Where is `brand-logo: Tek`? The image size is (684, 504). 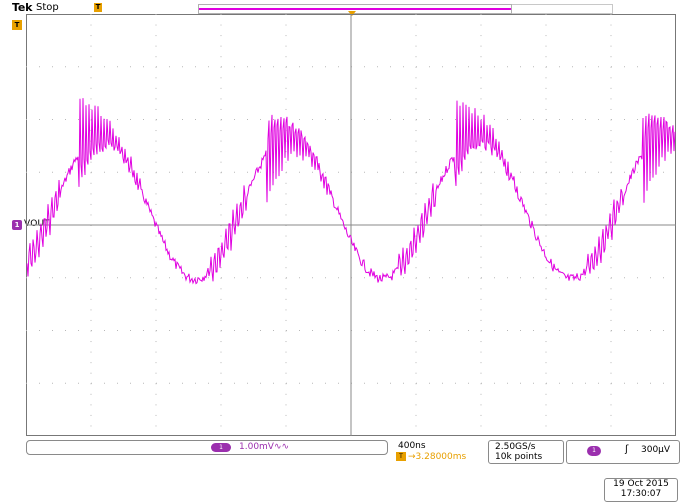
brand-logo: Tek is located at coordinates (22, 7).